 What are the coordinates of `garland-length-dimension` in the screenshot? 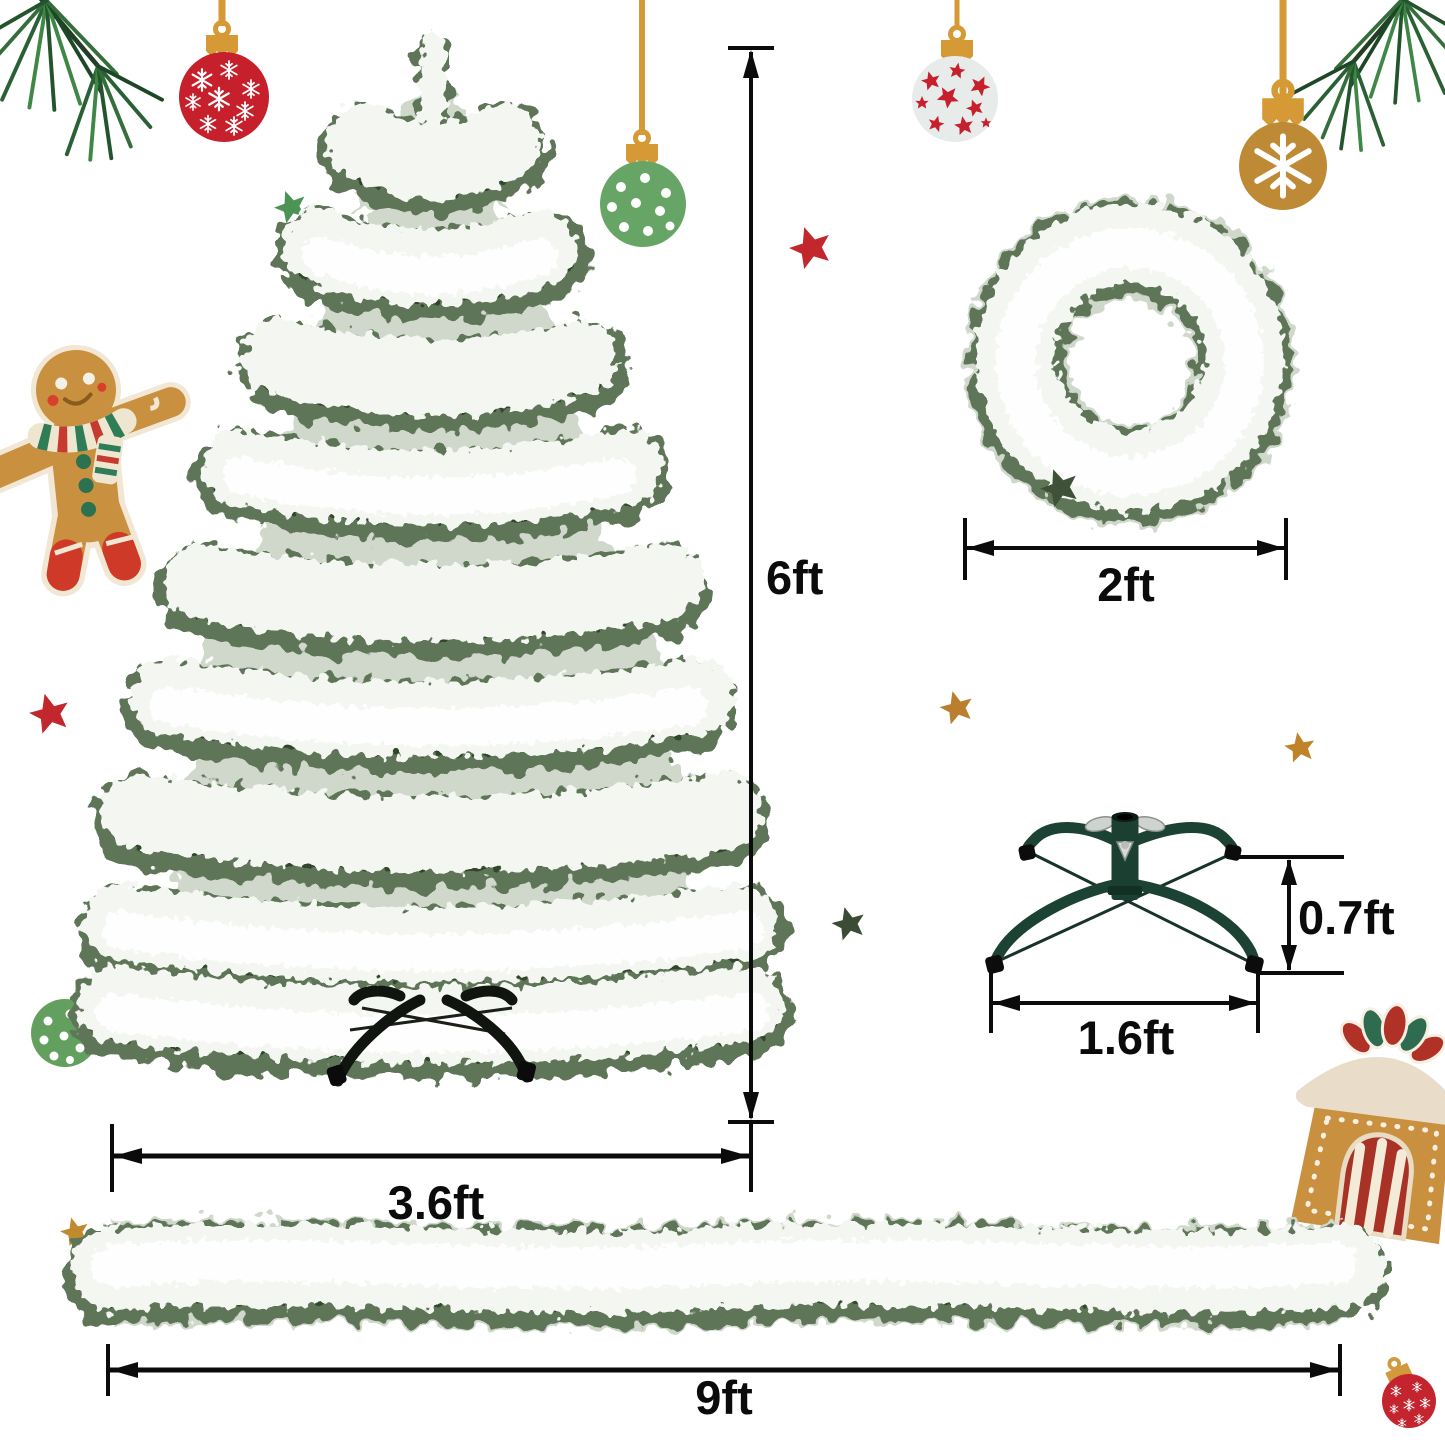 It's located at (724, 1370).